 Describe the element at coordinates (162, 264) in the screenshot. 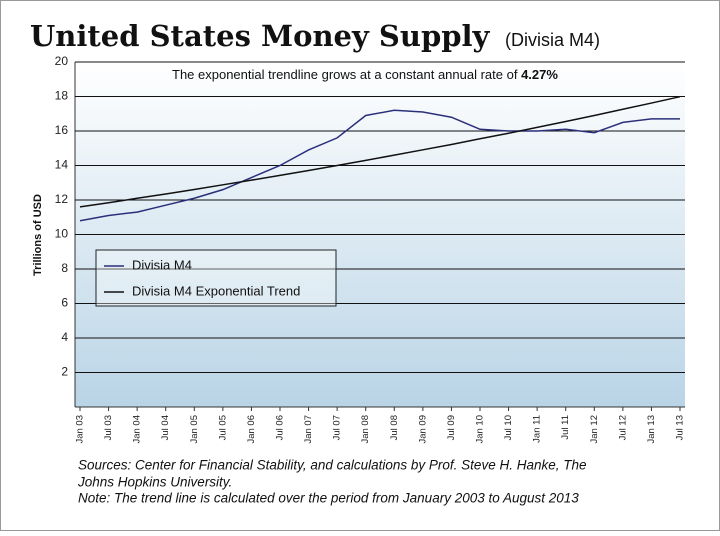

I see `legend-label: Divisia M4` at that location.